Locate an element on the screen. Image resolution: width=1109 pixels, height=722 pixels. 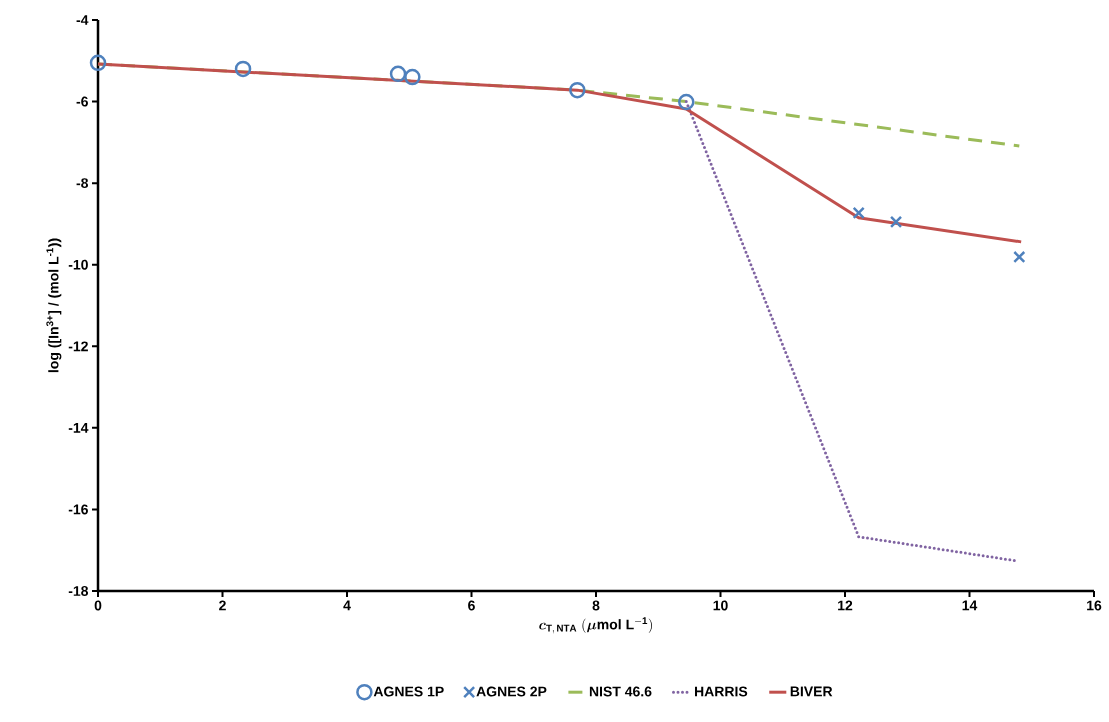
legend-label: NIST 46.6 is located at coordinates (620, 691).